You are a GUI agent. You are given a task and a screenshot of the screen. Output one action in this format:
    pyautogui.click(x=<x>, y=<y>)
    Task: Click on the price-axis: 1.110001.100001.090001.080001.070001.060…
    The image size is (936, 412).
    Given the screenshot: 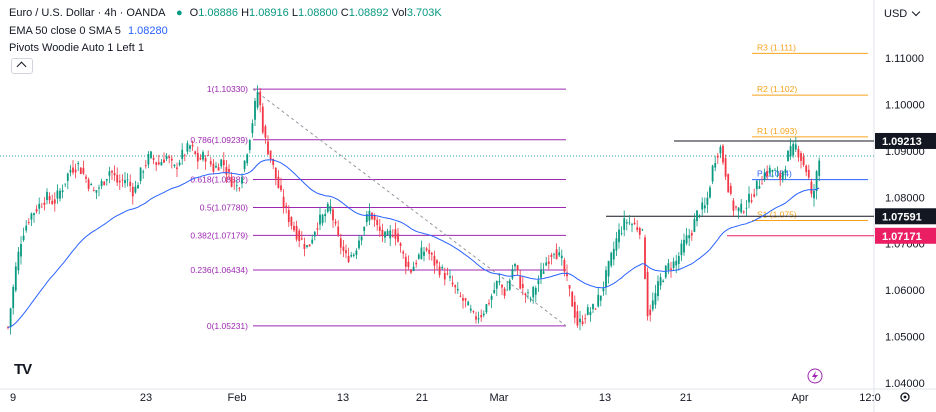 What is the action you would take?
    pyautogui.click(x=905, y=221)
    